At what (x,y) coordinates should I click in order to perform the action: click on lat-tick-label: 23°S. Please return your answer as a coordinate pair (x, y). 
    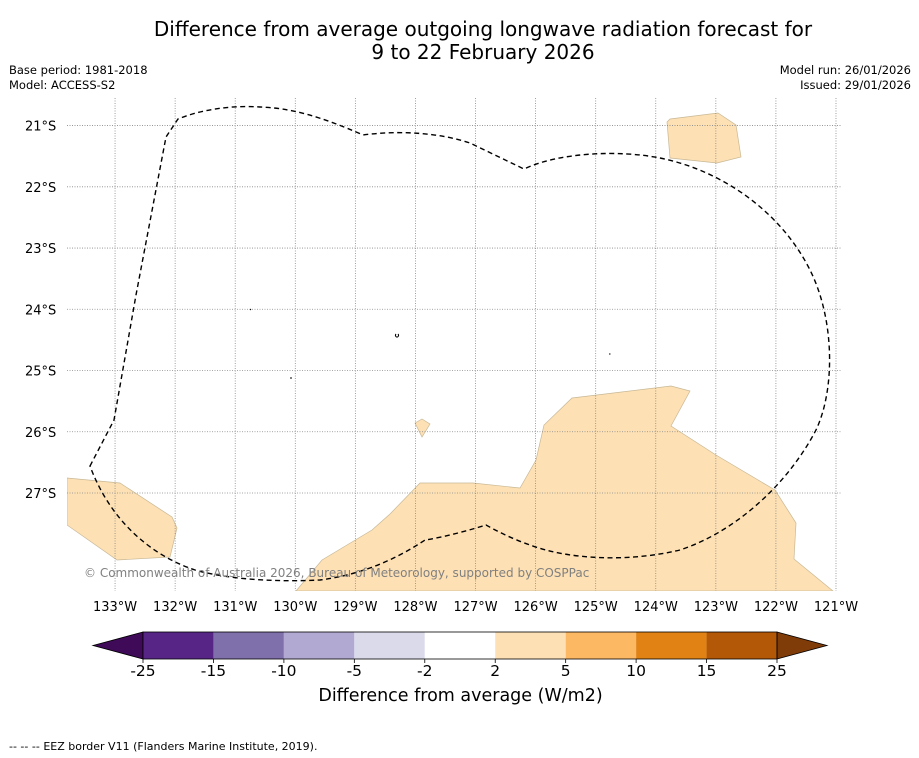
    Looking at the image, I should click on (40, 249).